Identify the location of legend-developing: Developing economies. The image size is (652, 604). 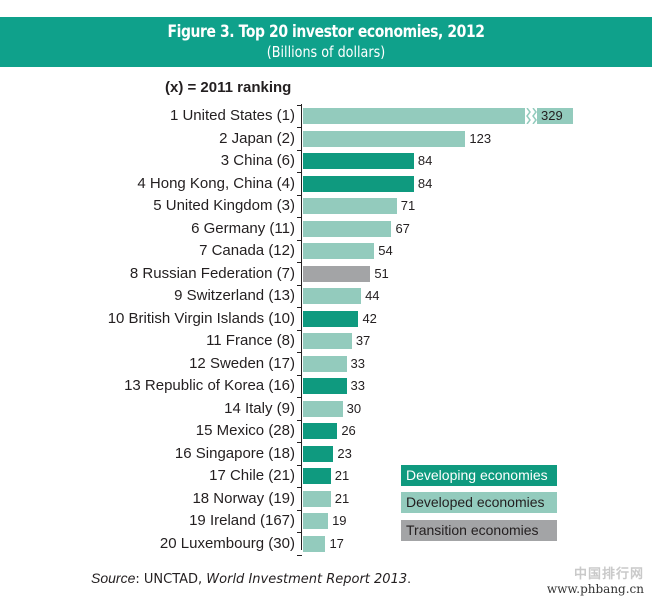
(479, 475).